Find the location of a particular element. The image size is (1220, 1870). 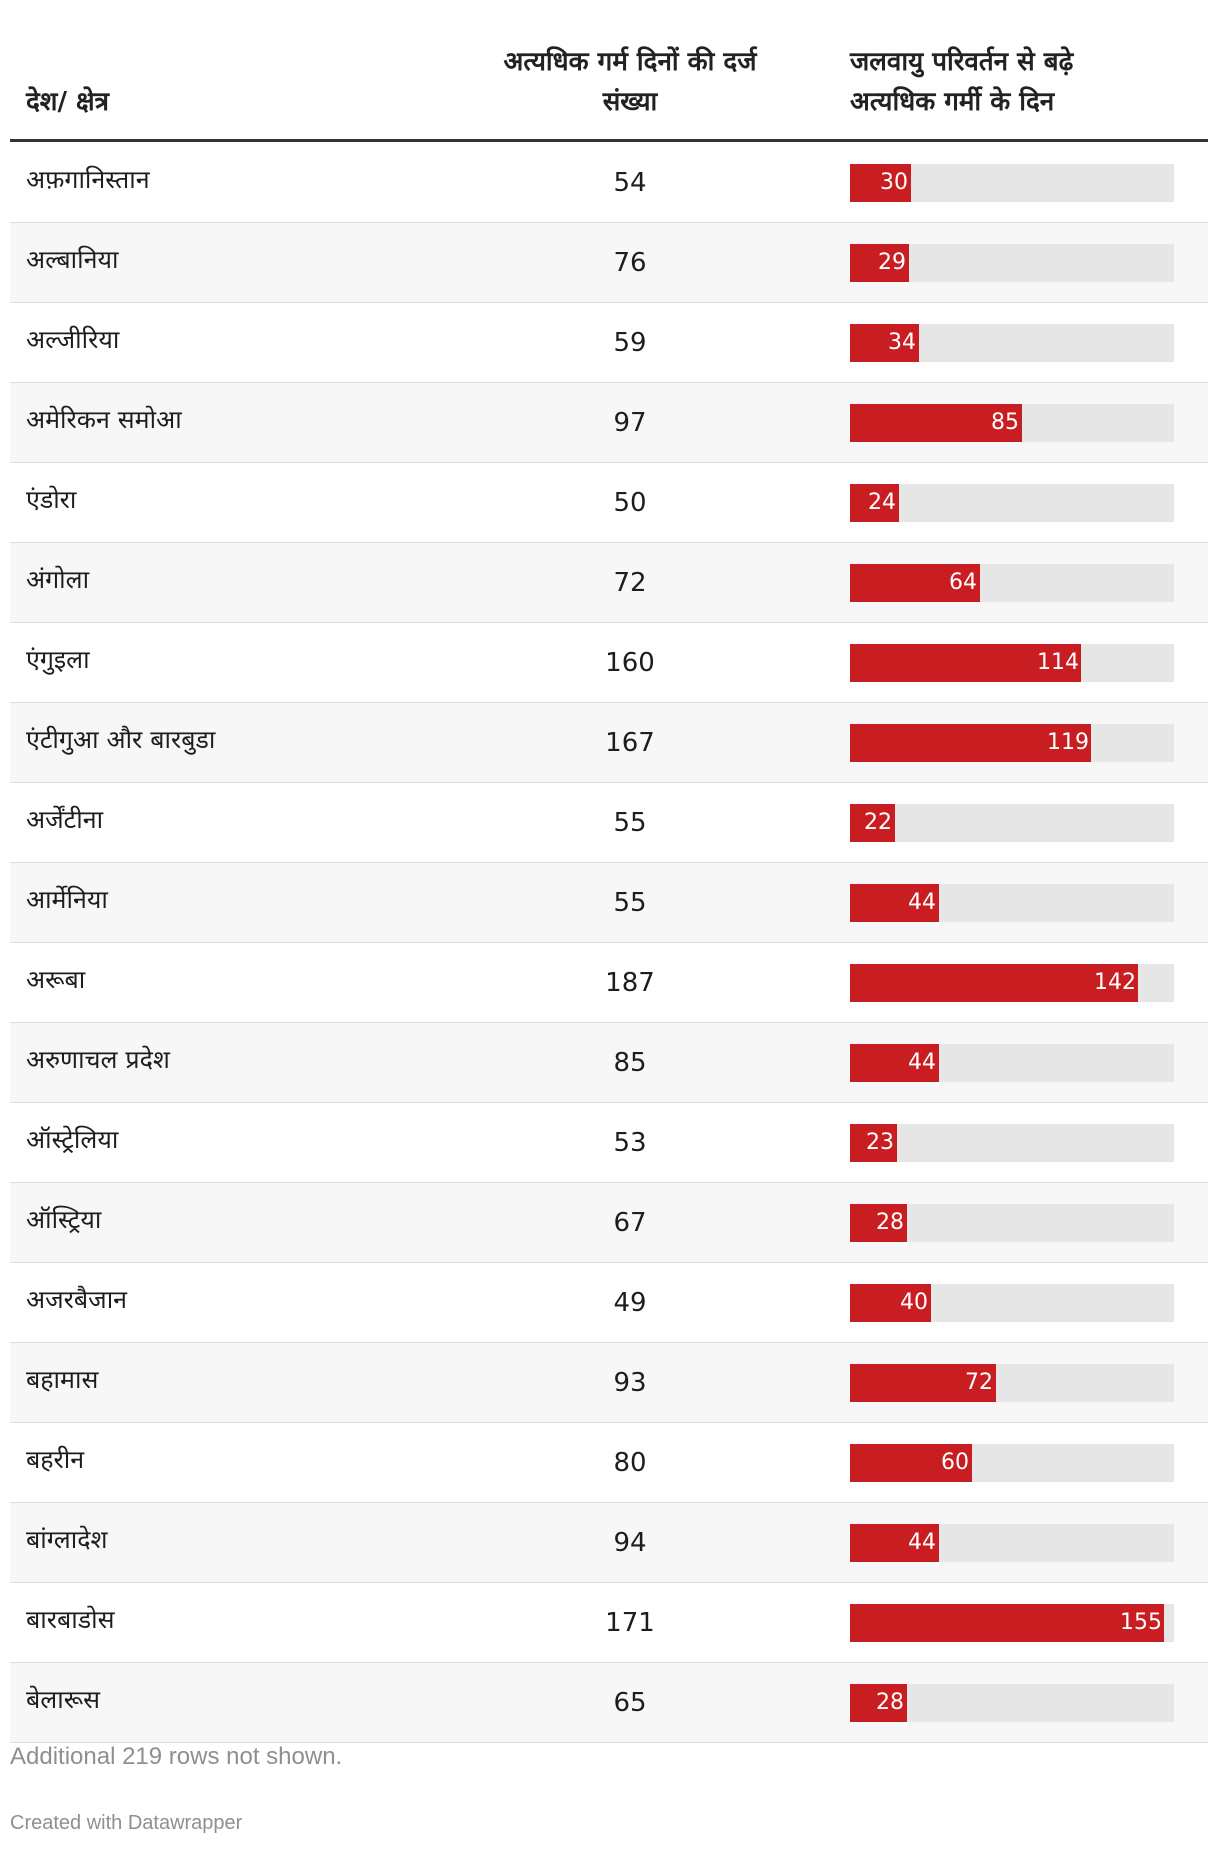

country-name: एंडोरा is located at coordinates (51, 499).